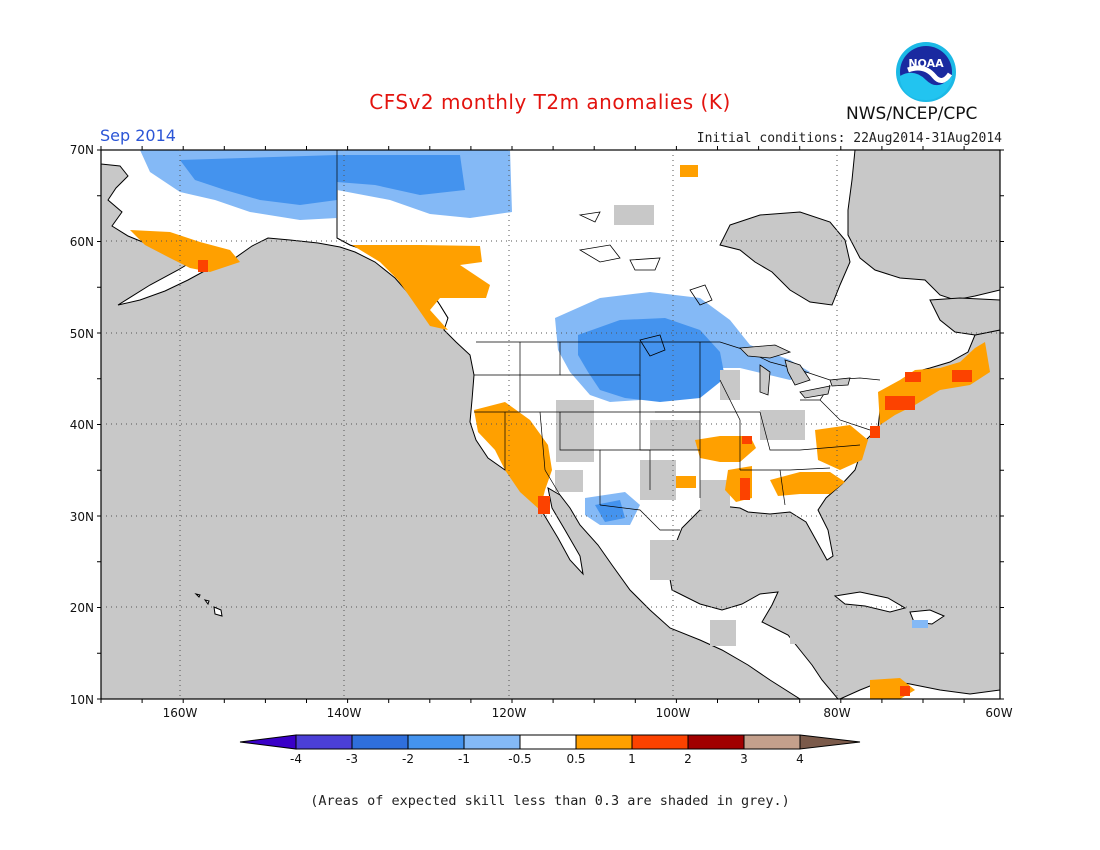 This screenshot has width=1100, height=850. I want to click on logo-text: NOAA, so click(926, 63).